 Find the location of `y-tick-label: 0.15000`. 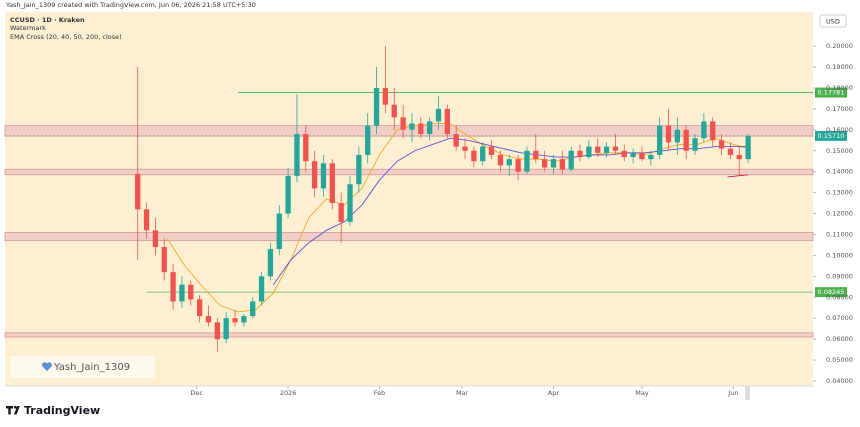

y-tick-label: 0.15000 is located at coordinates (839, 151).